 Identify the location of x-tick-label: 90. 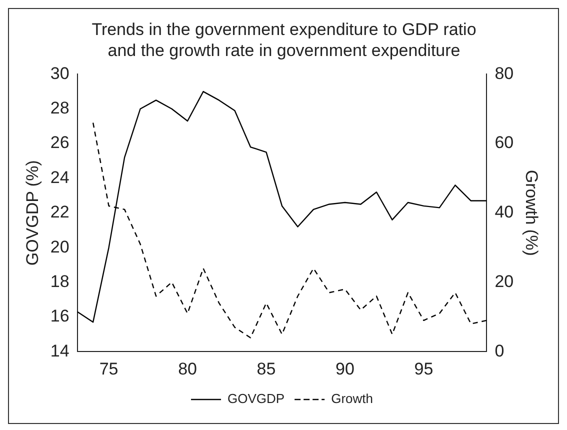
(345, 368).